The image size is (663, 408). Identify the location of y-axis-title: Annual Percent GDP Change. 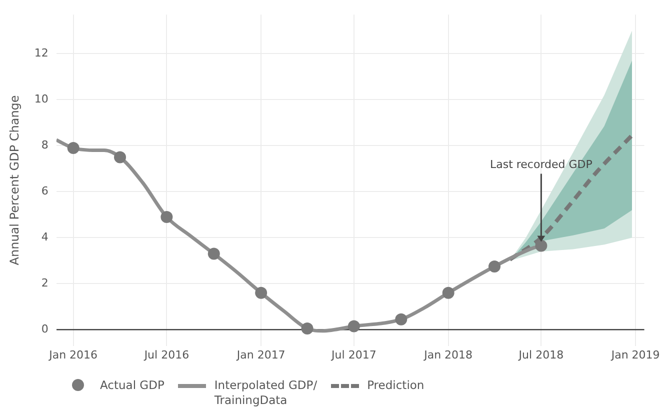
(14, 180).